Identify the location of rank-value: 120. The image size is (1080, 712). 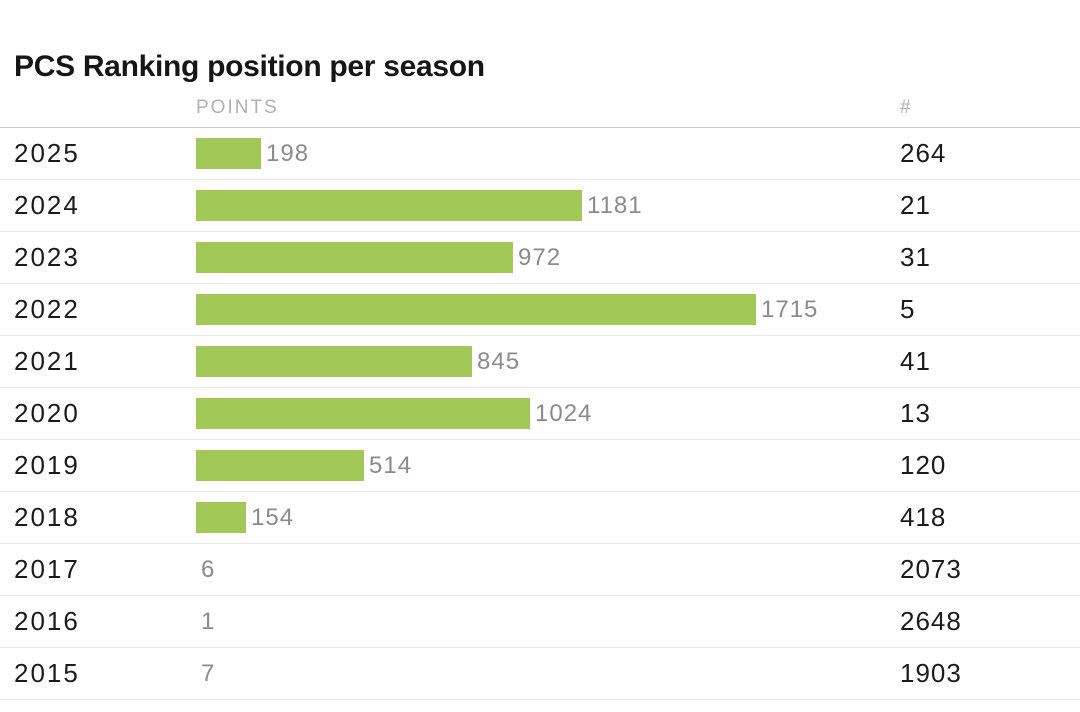
(923, 465).